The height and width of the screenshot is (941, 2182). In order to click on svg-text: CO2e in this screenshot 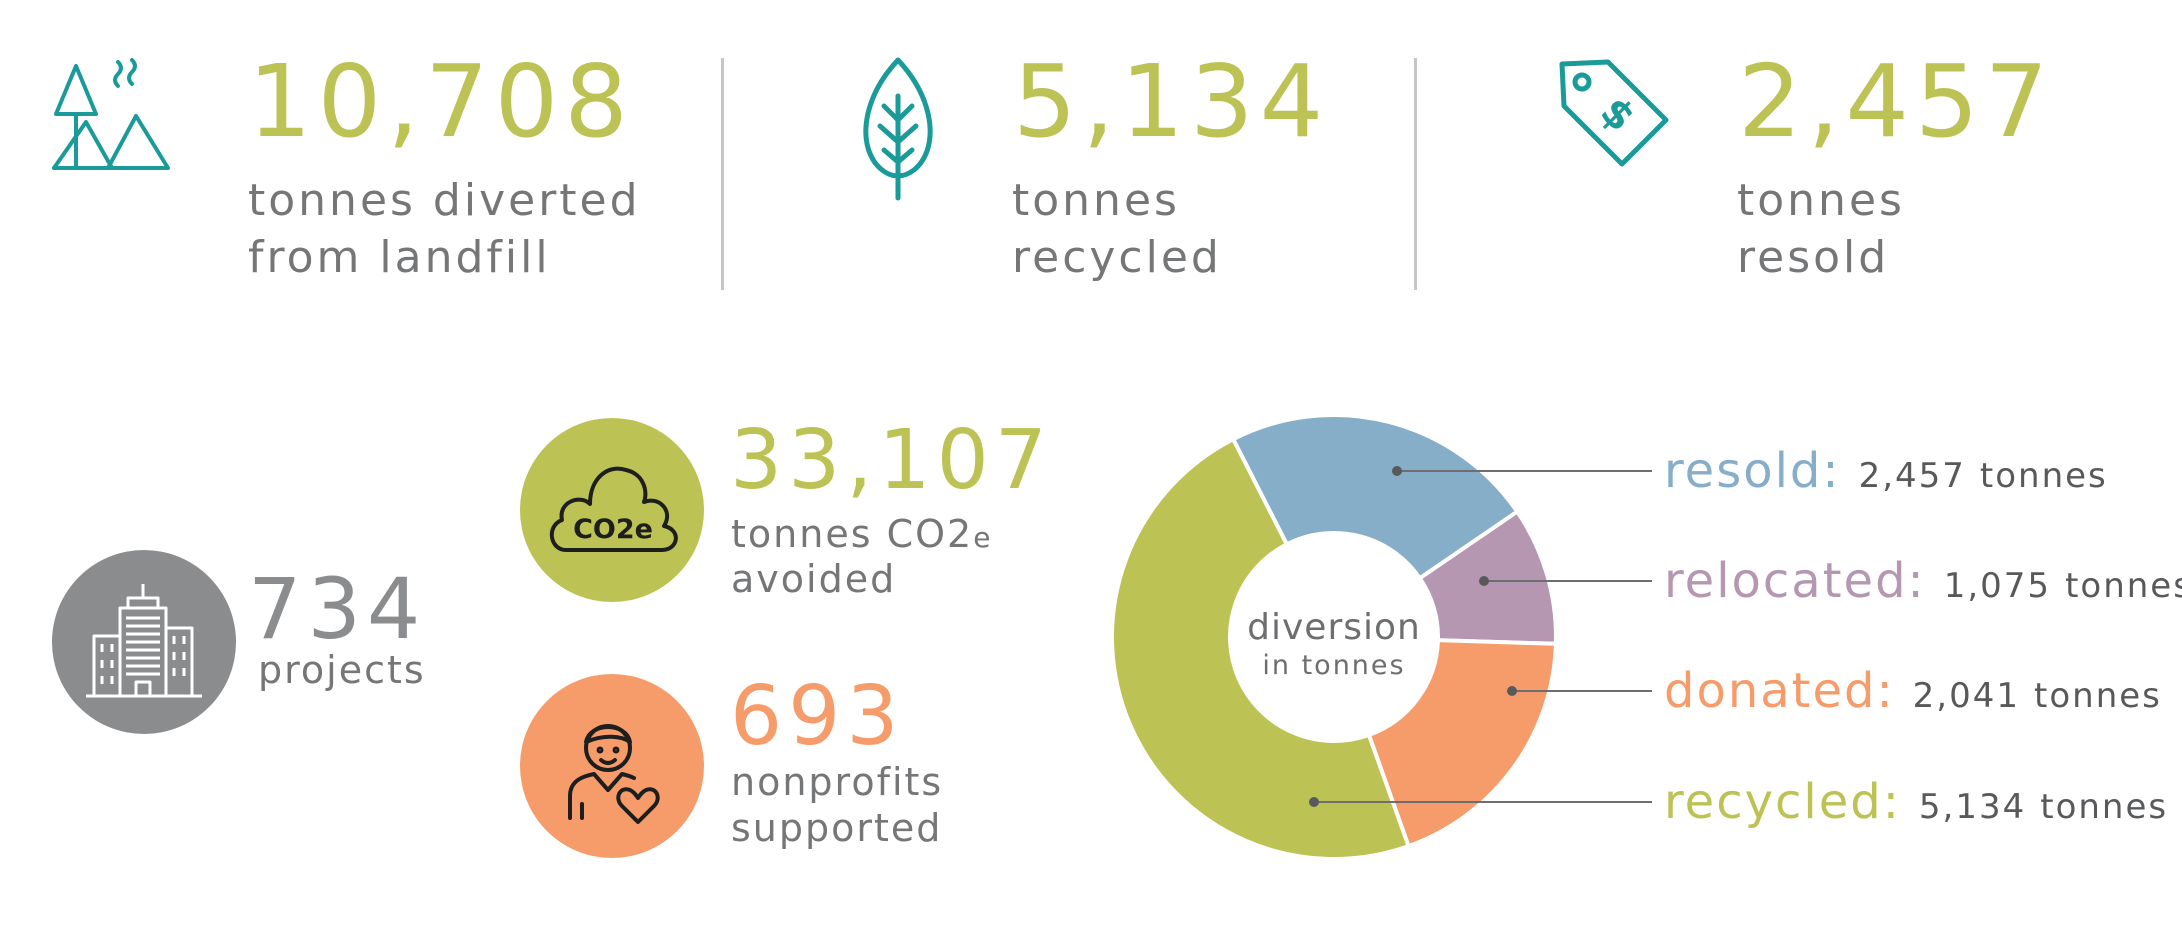, I will do `click(613, 529)`.